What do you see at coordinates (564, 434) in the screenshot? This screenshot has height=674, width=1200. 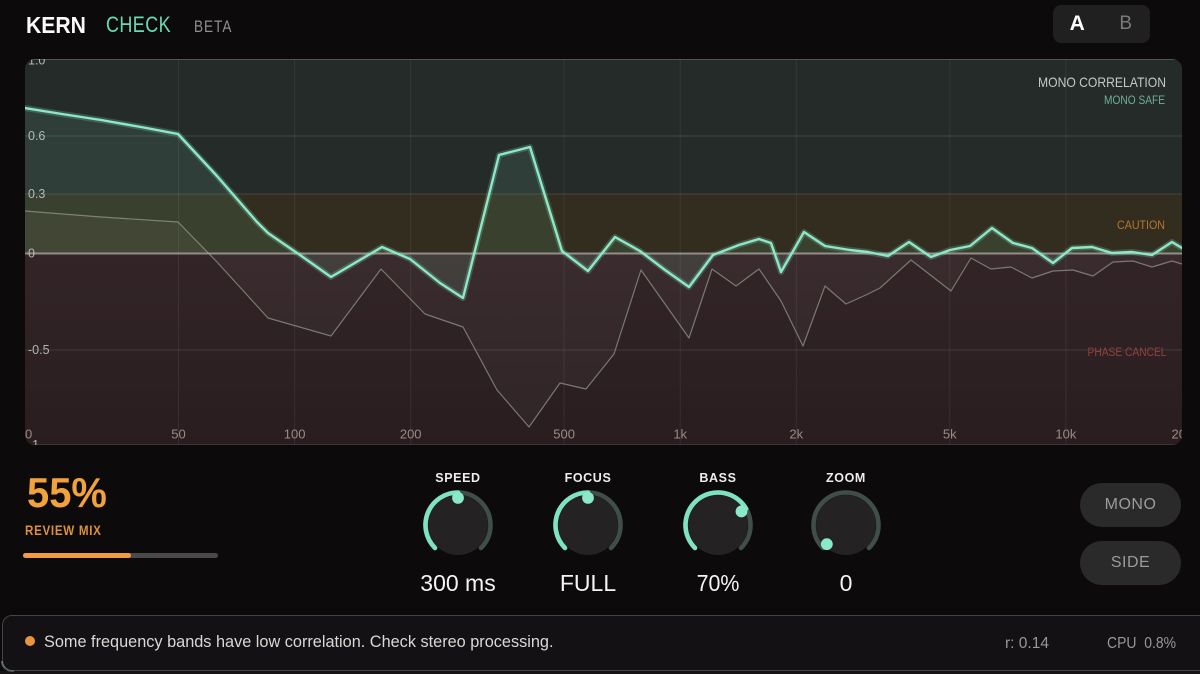 I see `svg-text: 500` at bounding box center [564, 434].